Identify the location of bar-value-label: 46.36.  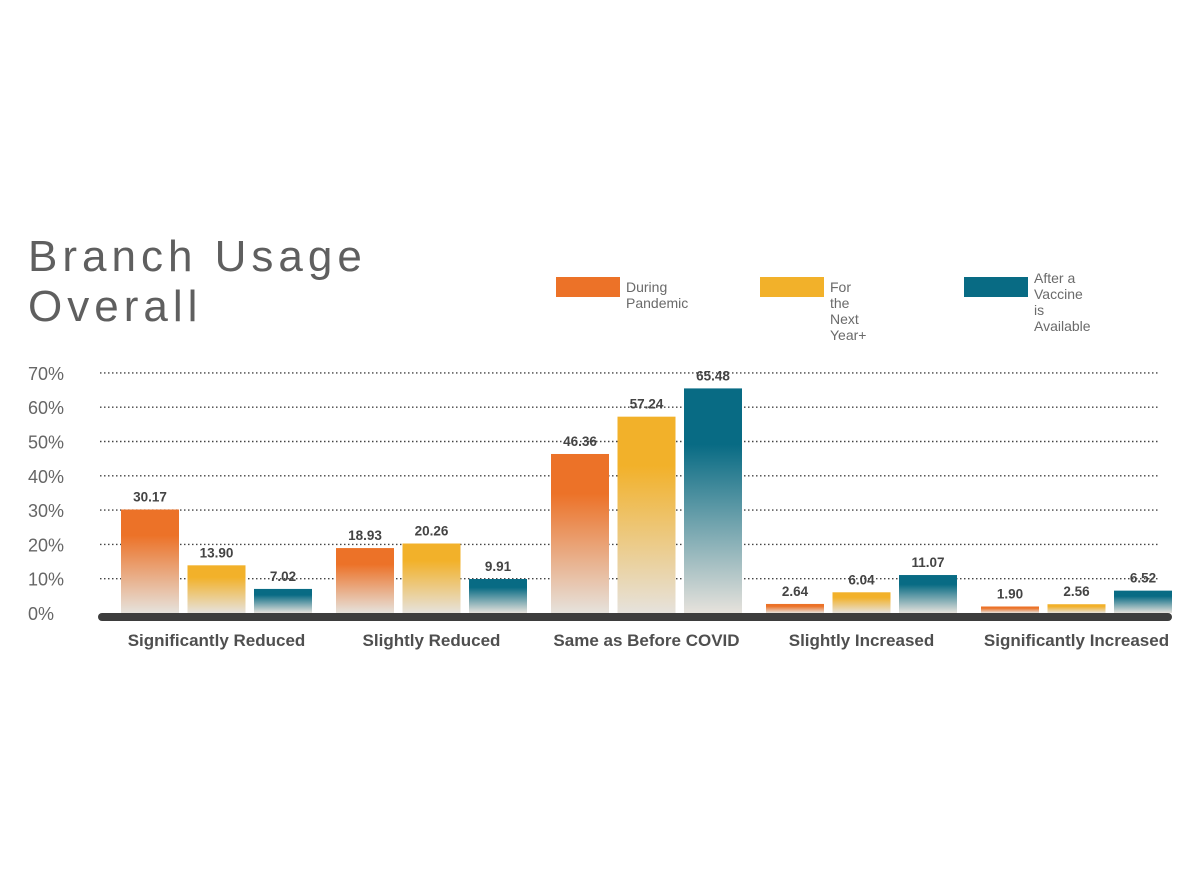
(580, 441).